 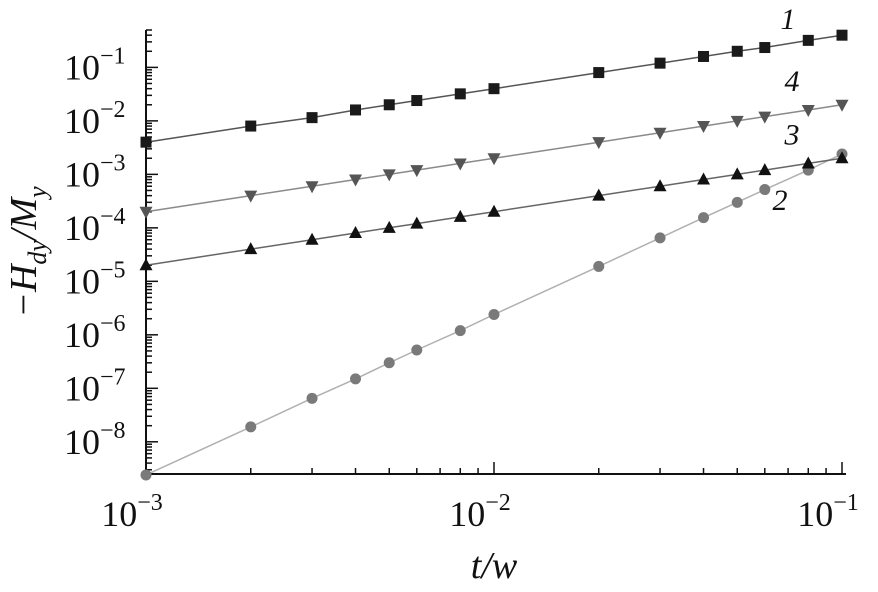 What do you see at coordinates (132, 512) in the screenshot?
I see `x-tick-label: 10⁻³` at bounding box center [132, 512].